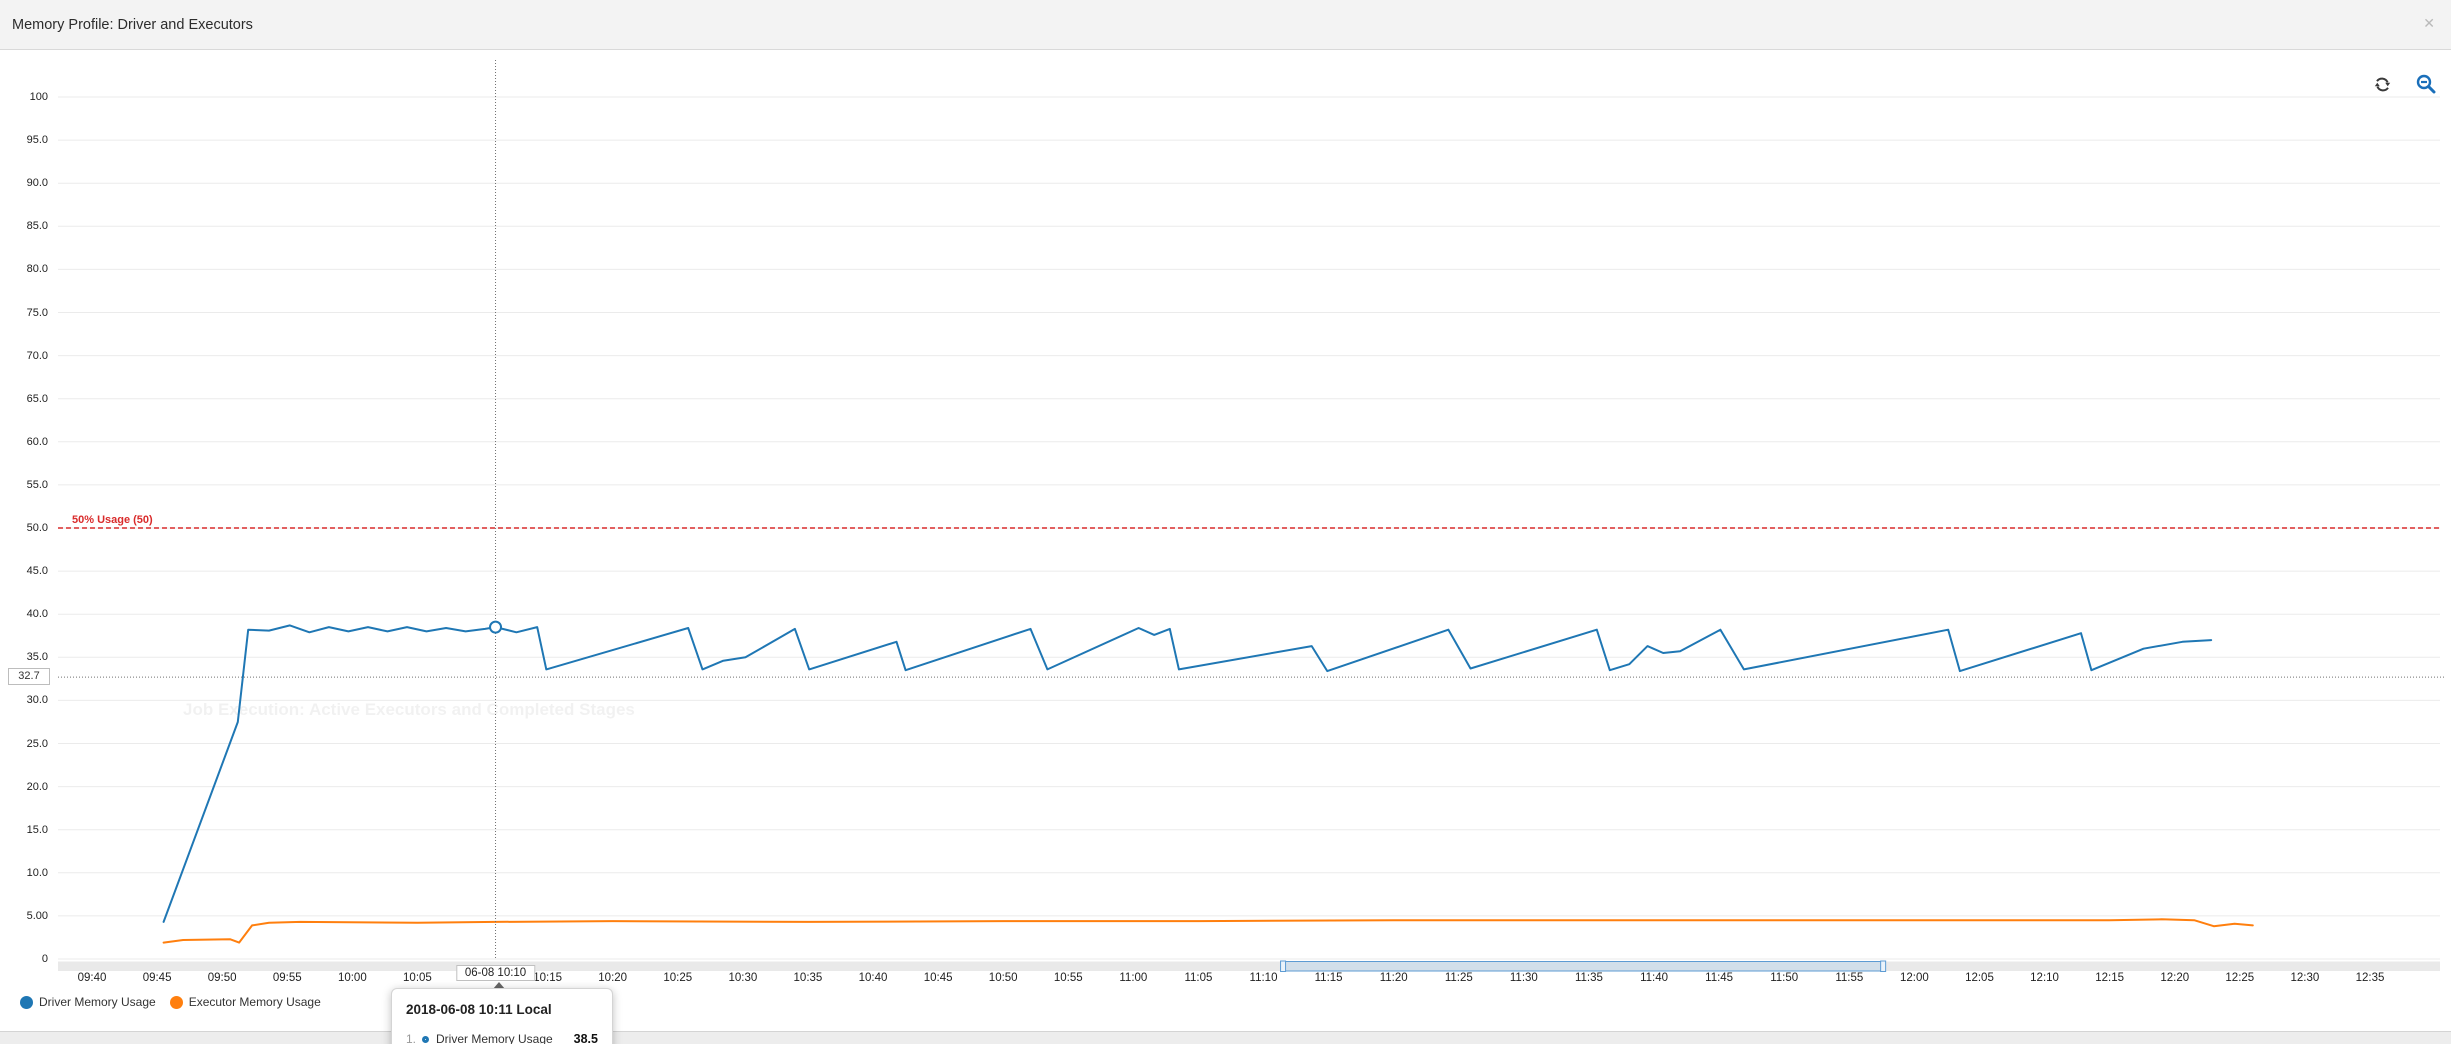  I want to click on x-axis-tick-label: 11:20, so click(1393, 978).